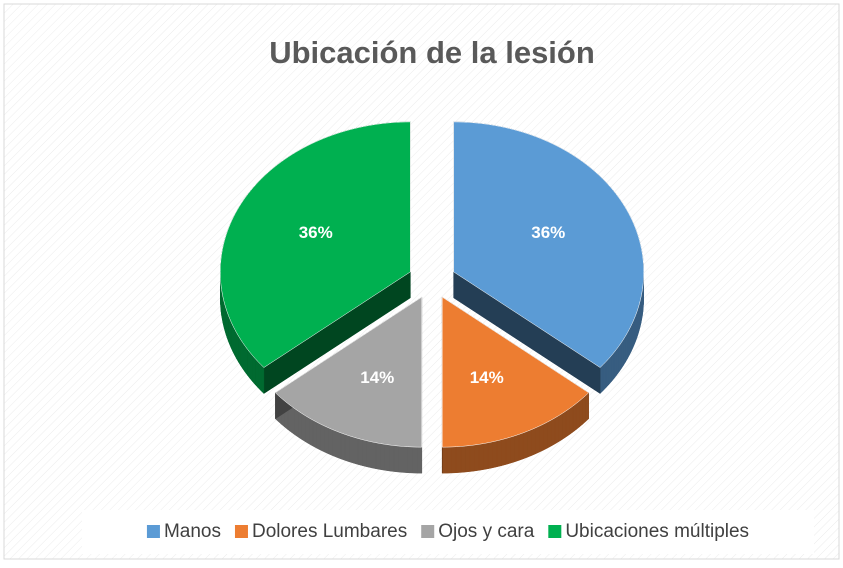 The width and height of the screenshot is (843, 568). What do you see at coordinates (329, 531) in the screenshot?
I see `legend-label: Dolores Lumbares` at bounding box center [329, 531].